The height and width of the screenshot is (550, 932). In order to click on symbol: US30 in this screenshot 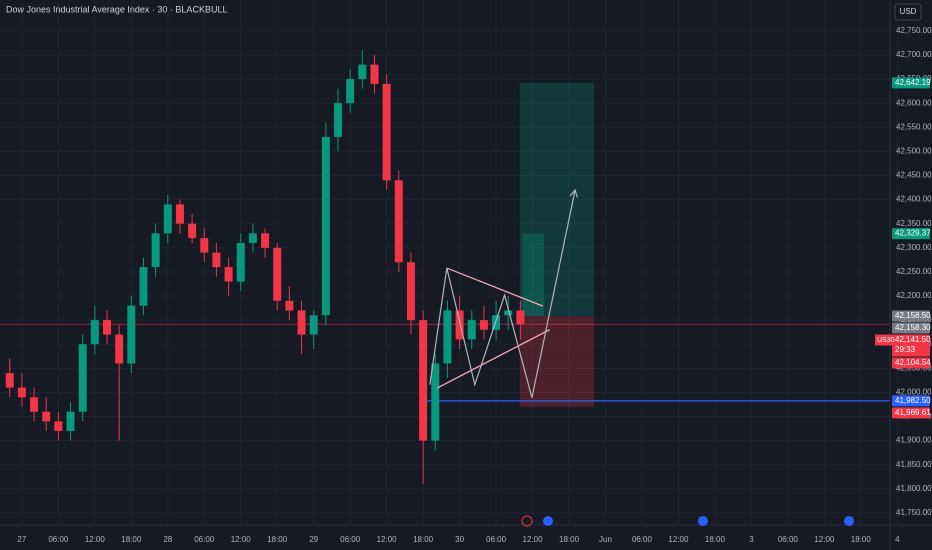, I will do `click(886, 340)`.